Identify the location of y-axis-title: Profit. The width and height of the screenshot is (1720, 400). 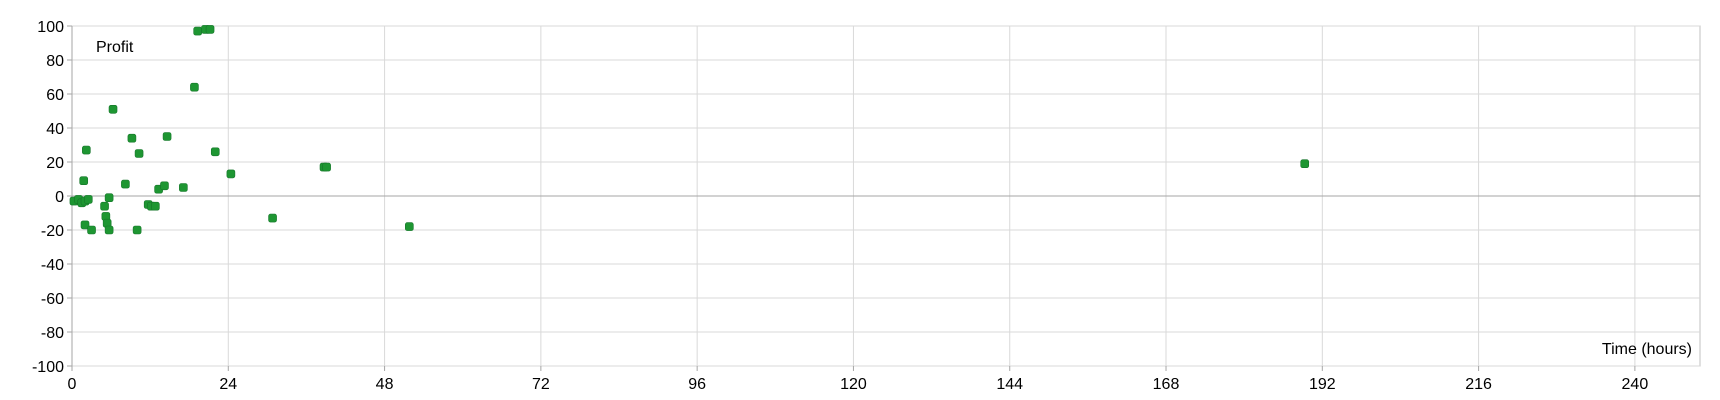
(115, 47).